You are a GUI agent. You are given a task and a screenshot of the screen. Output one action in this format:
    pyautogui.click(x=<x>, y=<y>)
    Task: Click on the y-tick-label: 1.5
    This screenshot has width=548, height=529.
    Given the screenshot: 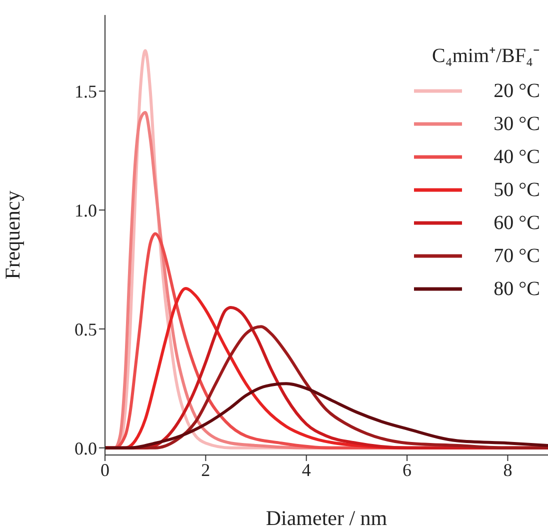 What is the action you would take?
    pyautogui.click(x=85, y=92)
    